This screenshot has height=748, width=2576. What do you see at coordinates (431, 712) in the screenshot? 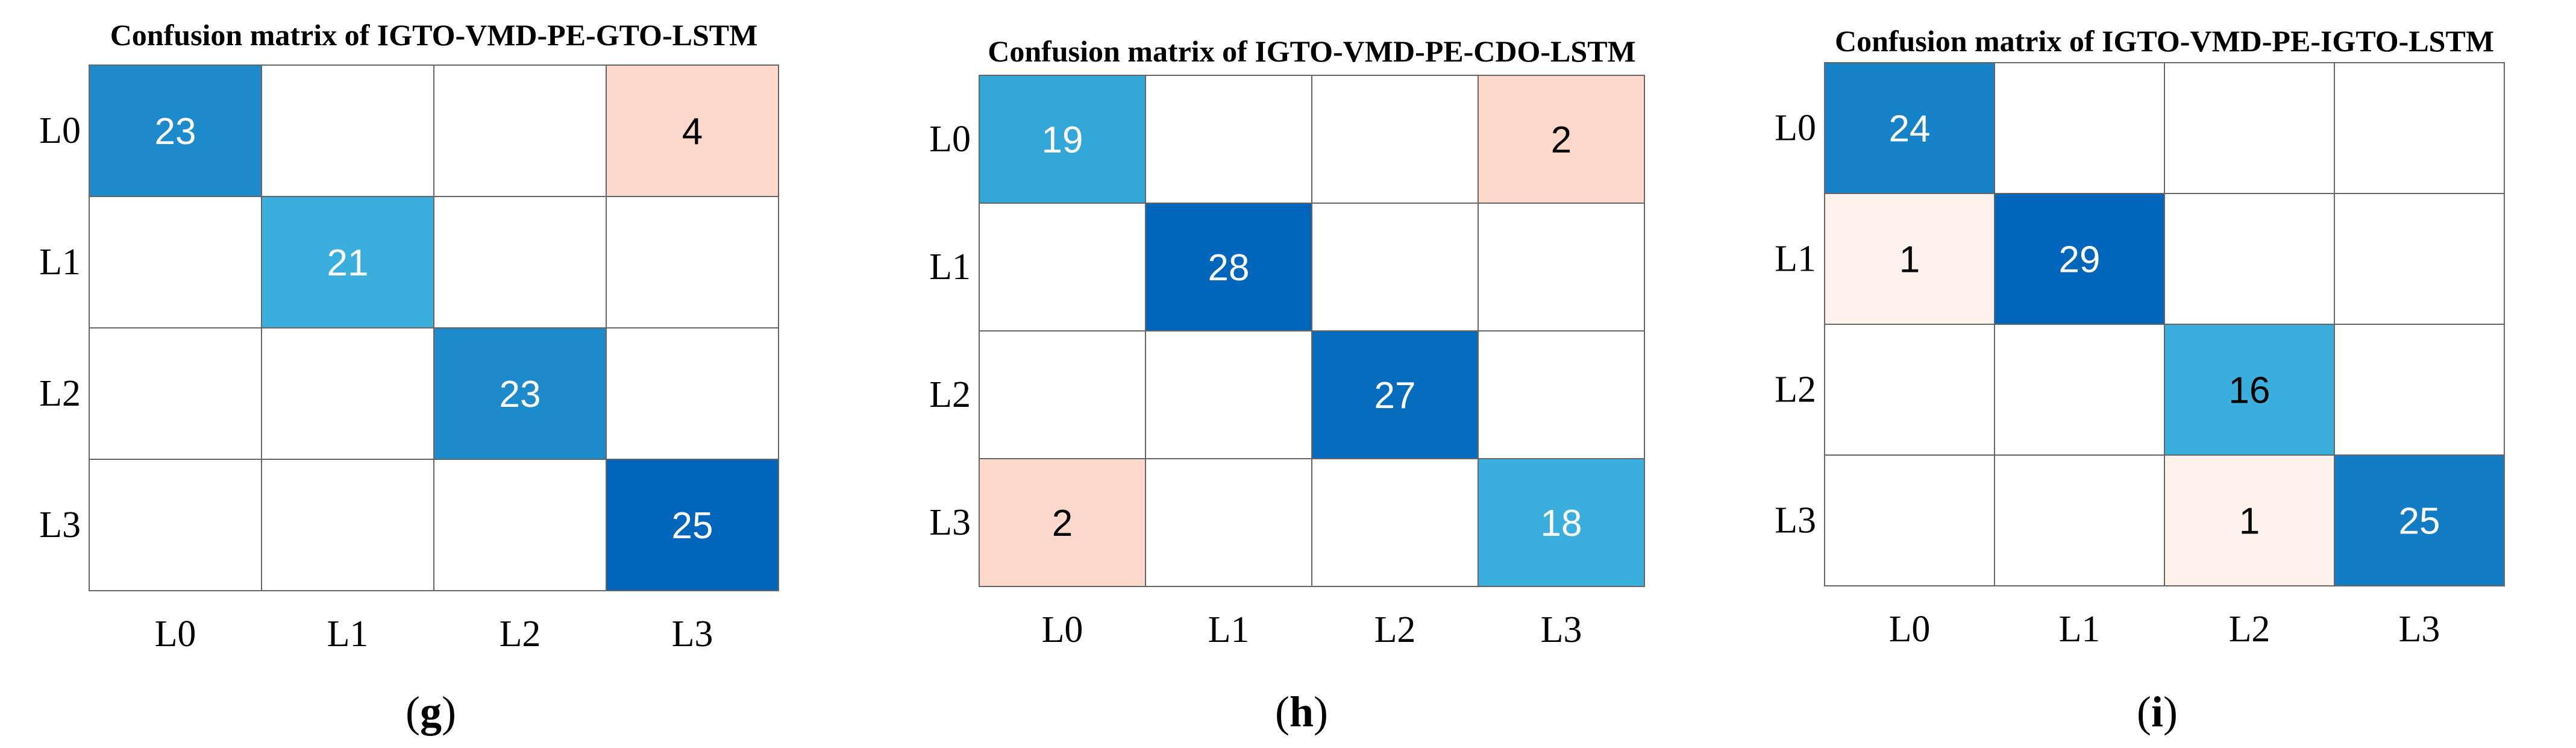
I see `panel-label: (g)` at bounding box center [431, 712].